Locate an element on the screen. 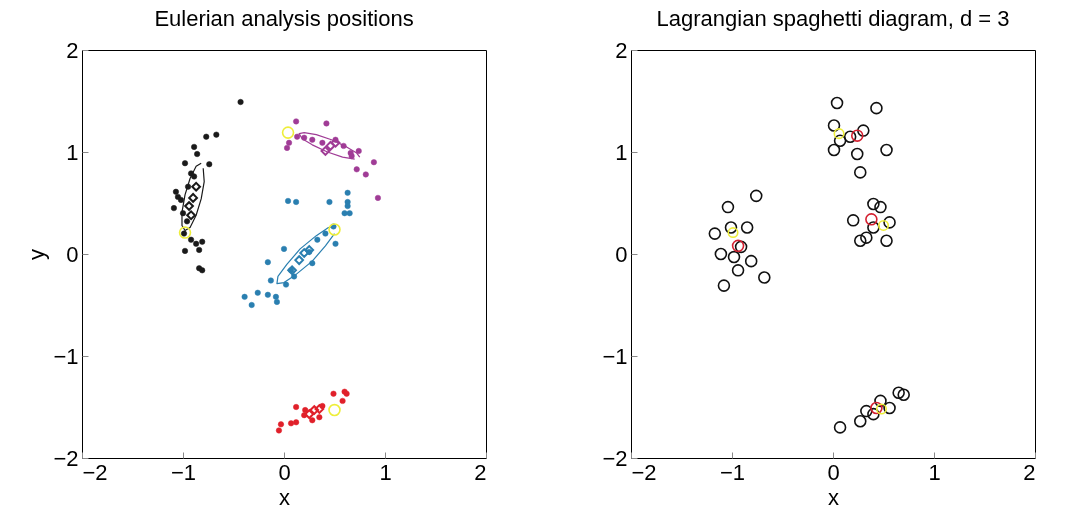 This screenshot has width=1091, height=529. chart-title: Lagrangian spaghetti diagram, d = 3 is located at coordinates (833, 18).